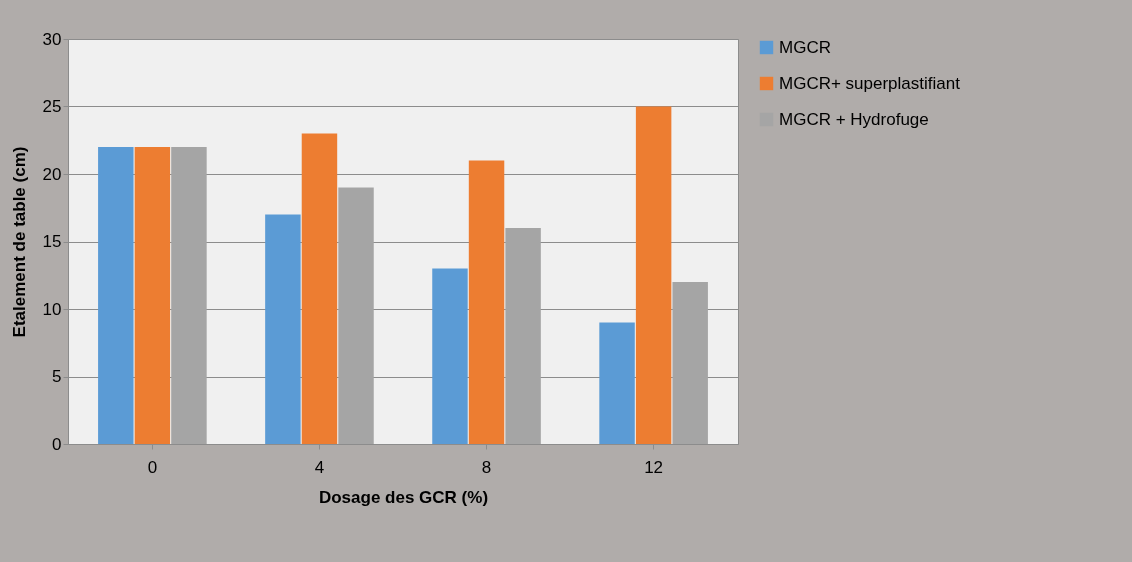 This screenshot has width=1132, height=562. I want to click on x-axis-title: Dosage des GCR (%), so click(403, 497).